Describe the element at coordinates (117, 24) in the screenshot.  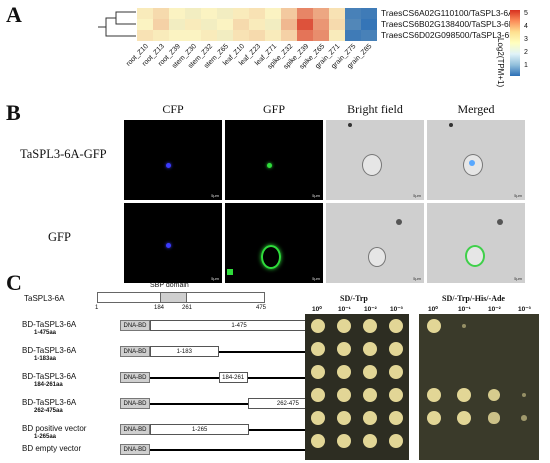
I see `dendrogram` at that location.